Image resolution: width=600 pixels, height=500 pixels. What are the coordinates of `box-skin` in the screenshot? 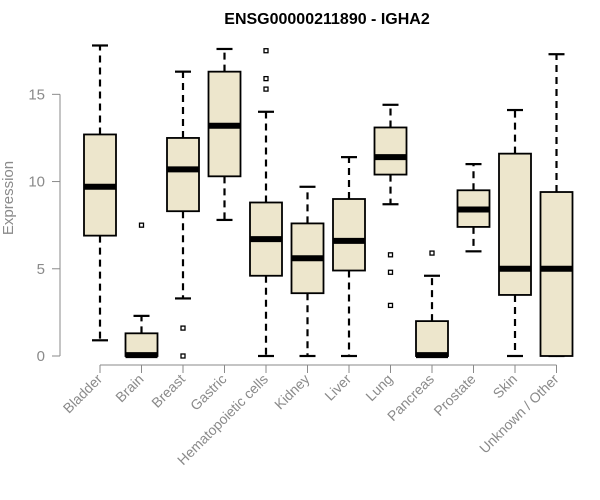 It's located at (515, 233).